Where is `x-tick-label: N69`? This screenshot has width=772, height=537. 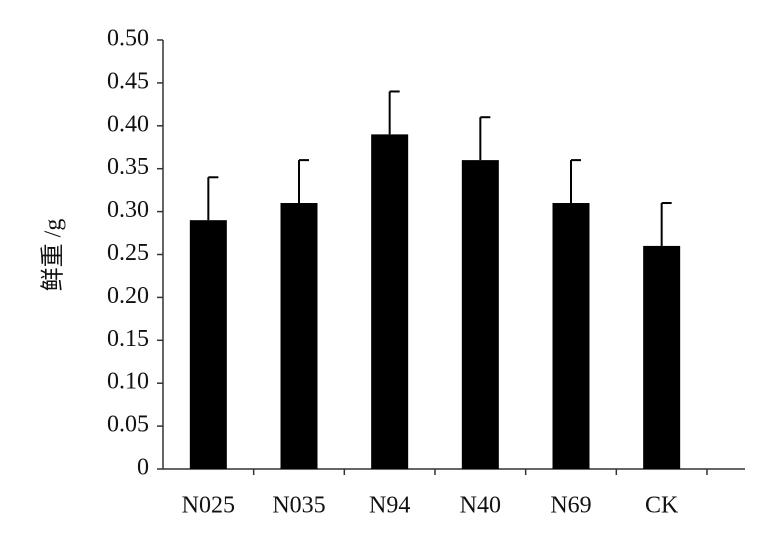 x-tick-label: N69 is located at coordinates (570, 506).